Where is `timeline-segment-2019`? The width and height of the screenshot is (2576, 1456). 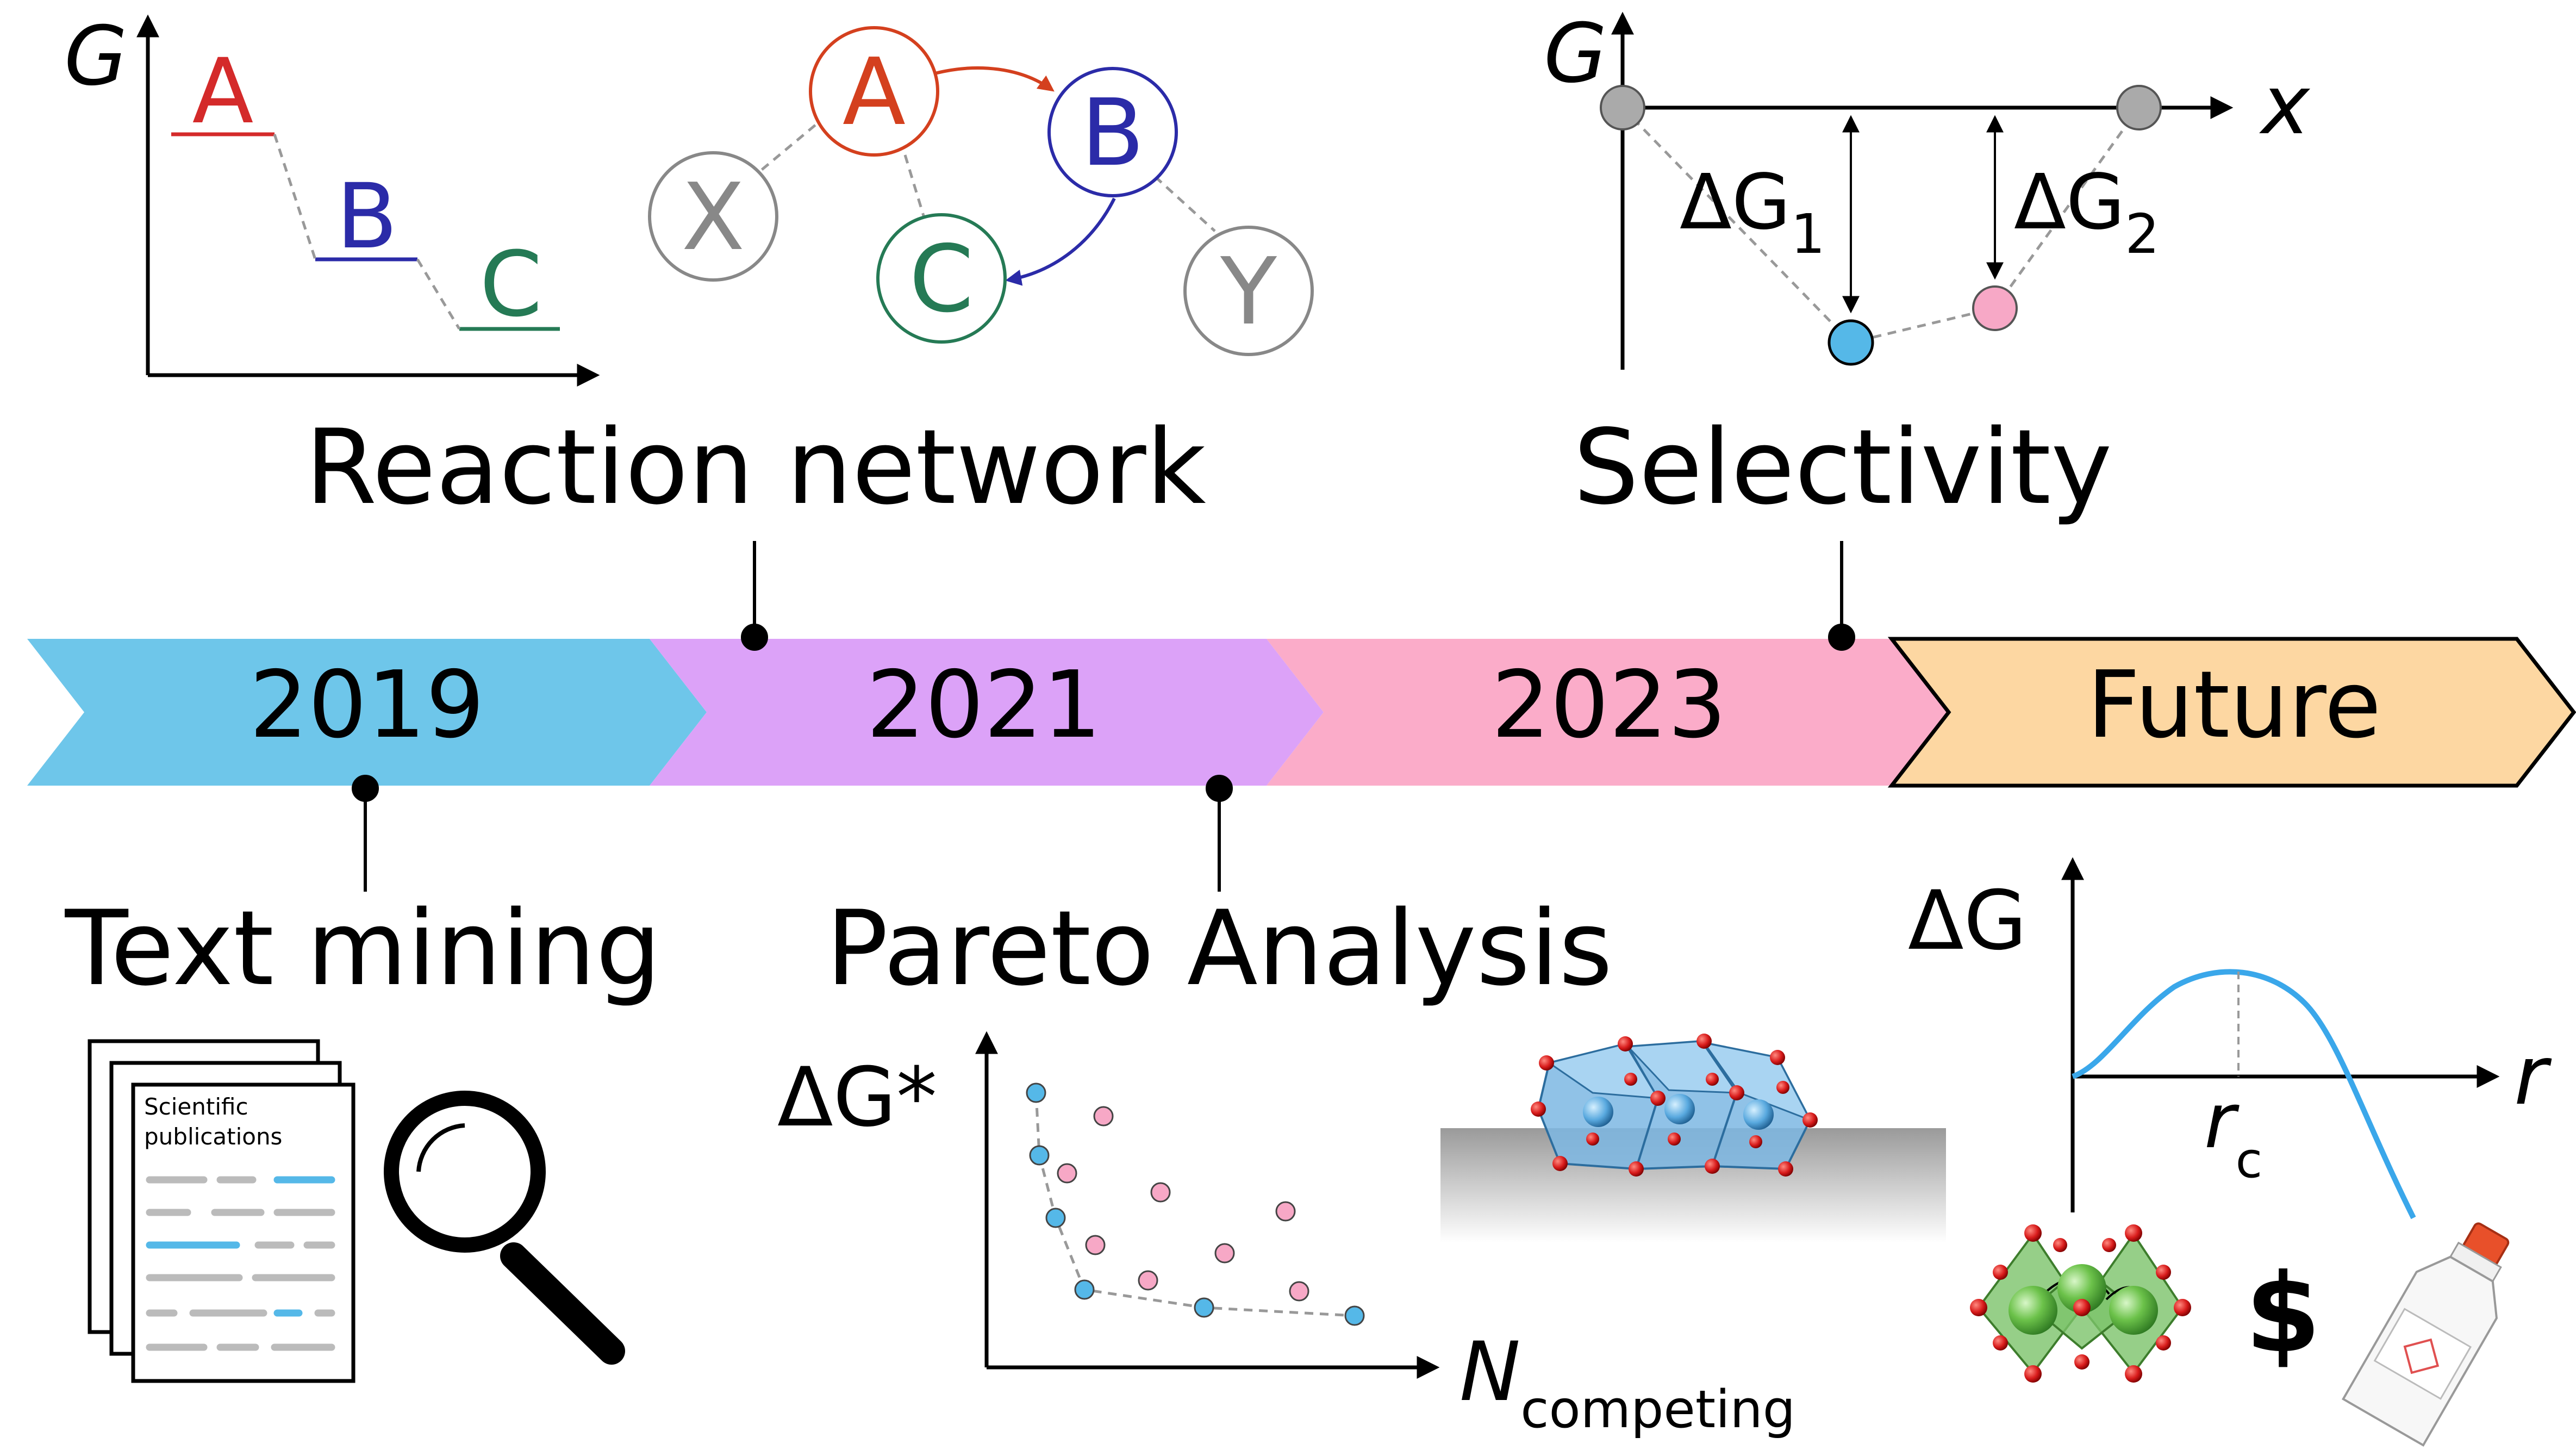
timeline-segment-2019 is located at coordinates (367, 712).